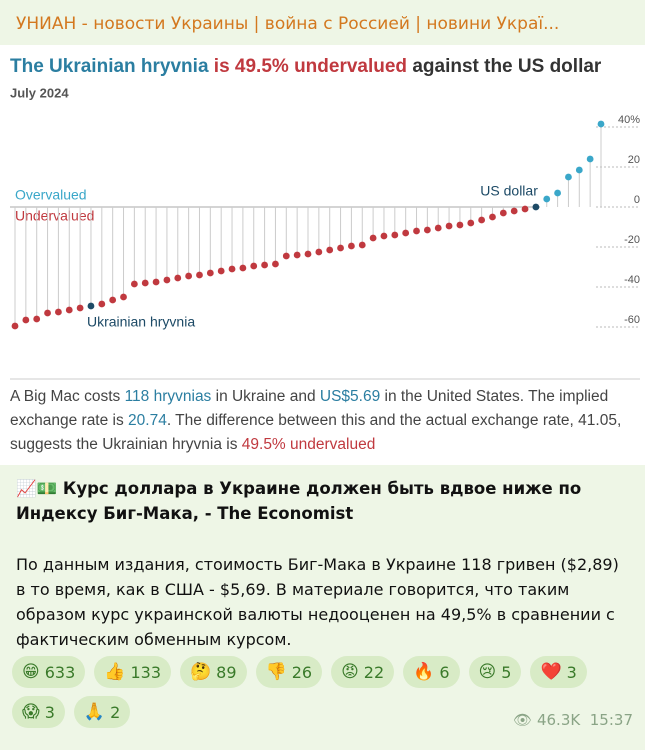  What do you see at coordinates (308, 444) in the screenshot?
I see `note-part: 49.5% undervalued` at bounding box center [308, 444].